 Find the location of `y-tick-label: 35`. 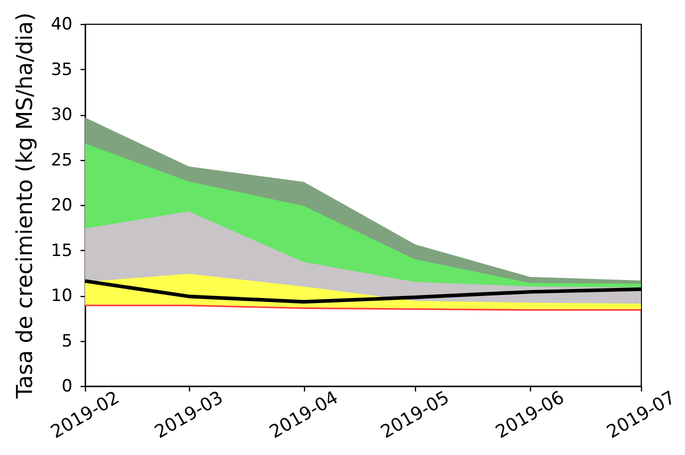

y-tick-label: 35 is located at coordinates (61, 70).